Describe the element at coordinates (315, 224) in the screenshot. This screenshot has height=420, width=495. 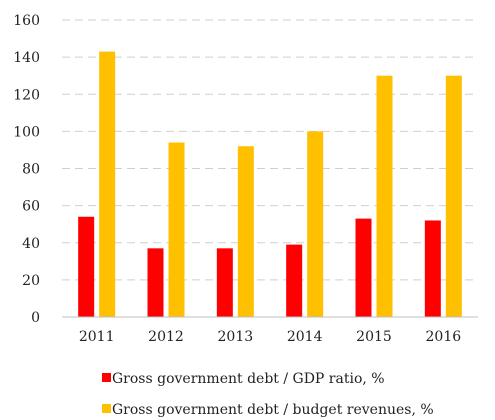
I see `bar-series1-2014` at that location.